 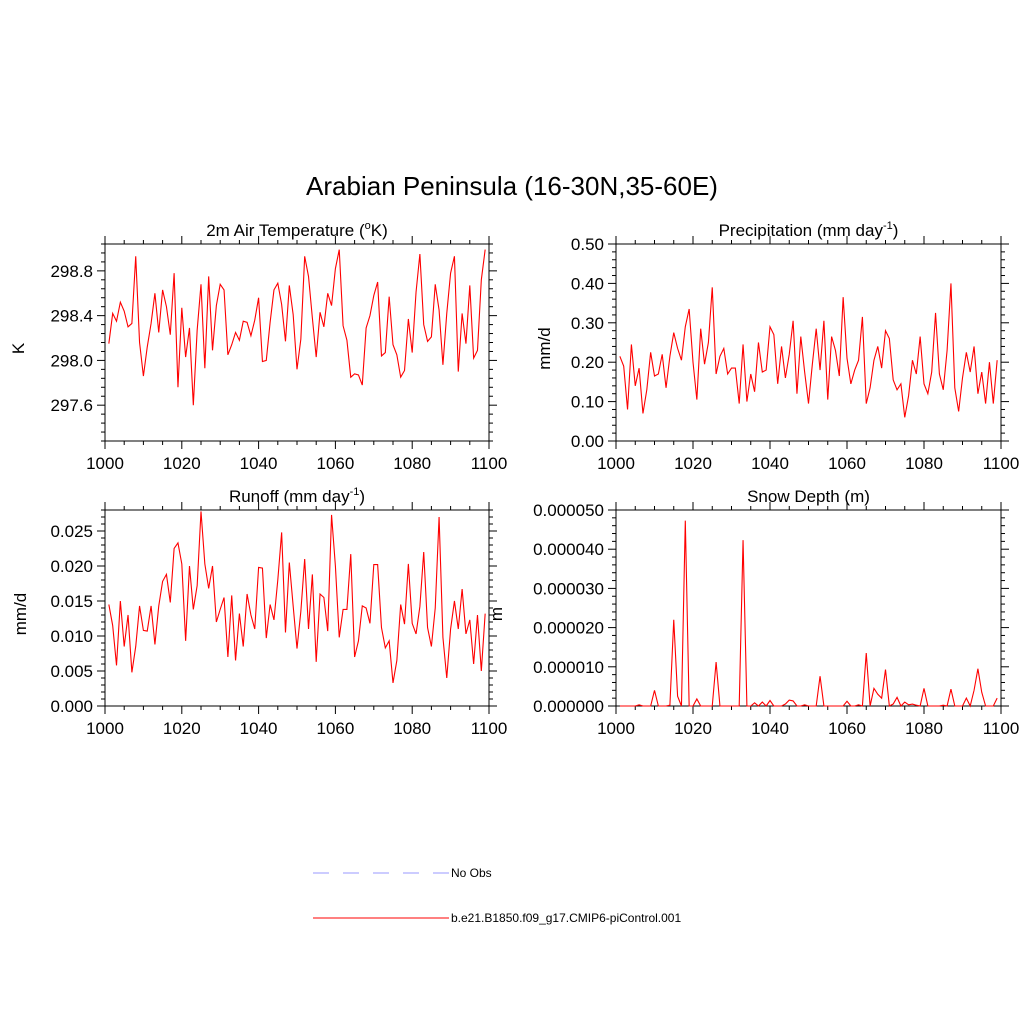 What do you see at coordinates (71, 601) in the screenshot?
I see `y-tick-label: 0.015` at bounding box center [71, 601].